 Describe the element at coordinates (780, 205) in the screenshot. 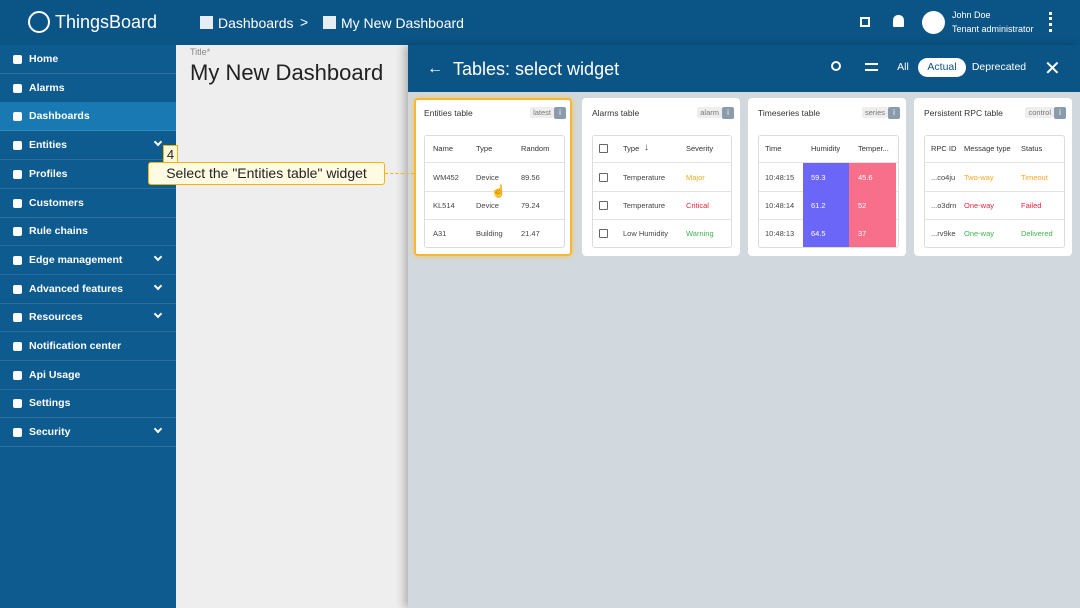

I see `table-cell: 10:48:14` at that location.